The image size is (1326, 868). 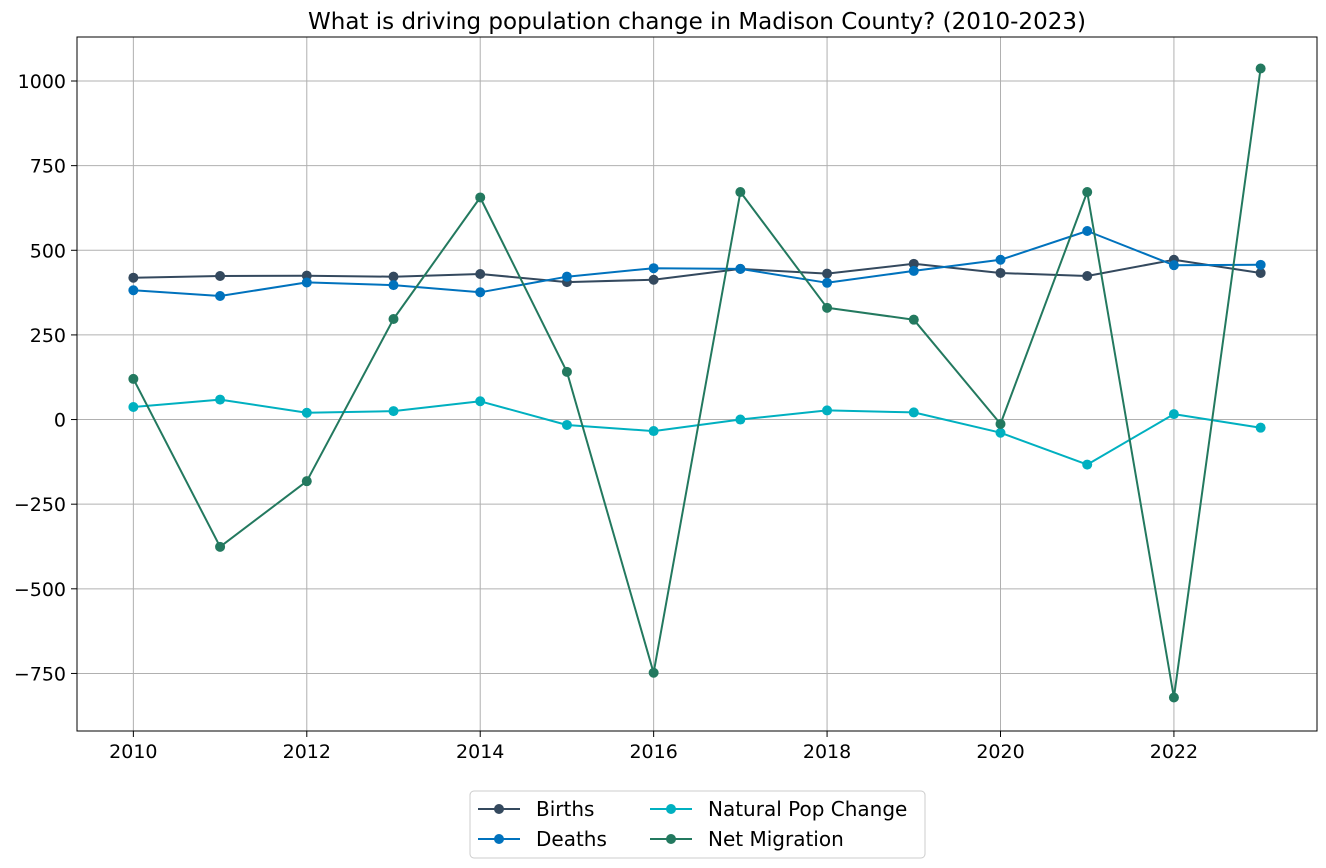 What do you see at coordinates (40, 590) in the screenshot?
I see `y-tick-label: −500` at bounding box center [40, 590].